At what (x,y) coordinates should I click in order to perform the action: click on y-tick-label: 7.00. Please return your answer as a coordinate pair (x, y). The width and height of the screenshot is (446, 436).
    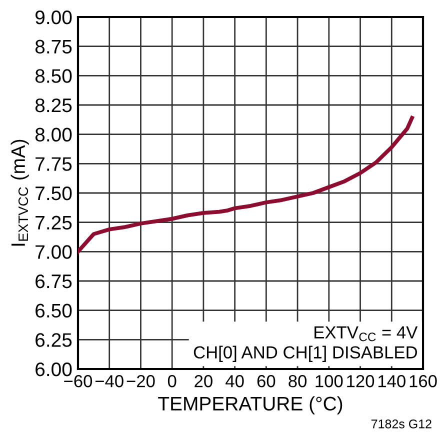
    Looking at the image, I should click on (54, 252).